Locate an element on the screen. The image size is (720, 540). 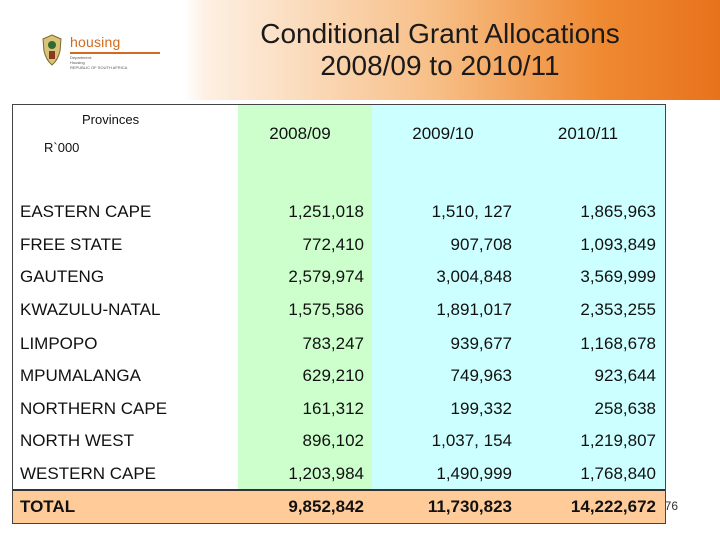
table-row: NORTHERN CAPE 161,312 199,332 258,638 is located at coordinates (360, 415).